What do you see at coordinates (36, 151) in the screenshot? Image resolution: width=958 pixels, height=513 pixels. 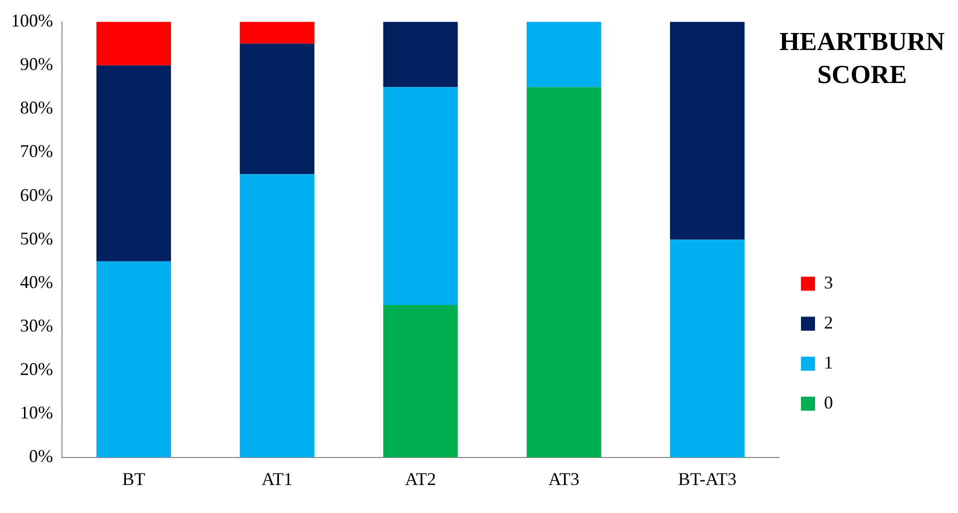 I see `y-tick-label: 70%` at bounding box center [36, 151].